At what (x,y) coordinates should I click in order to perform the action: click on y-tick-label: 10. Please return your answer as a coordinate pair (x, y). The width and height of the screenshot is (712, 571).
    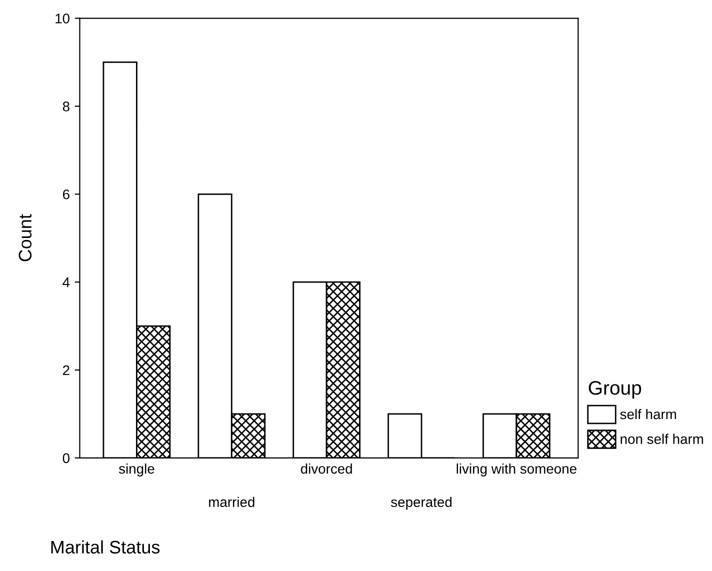
    Looking at the image, I should click on (63, 19).